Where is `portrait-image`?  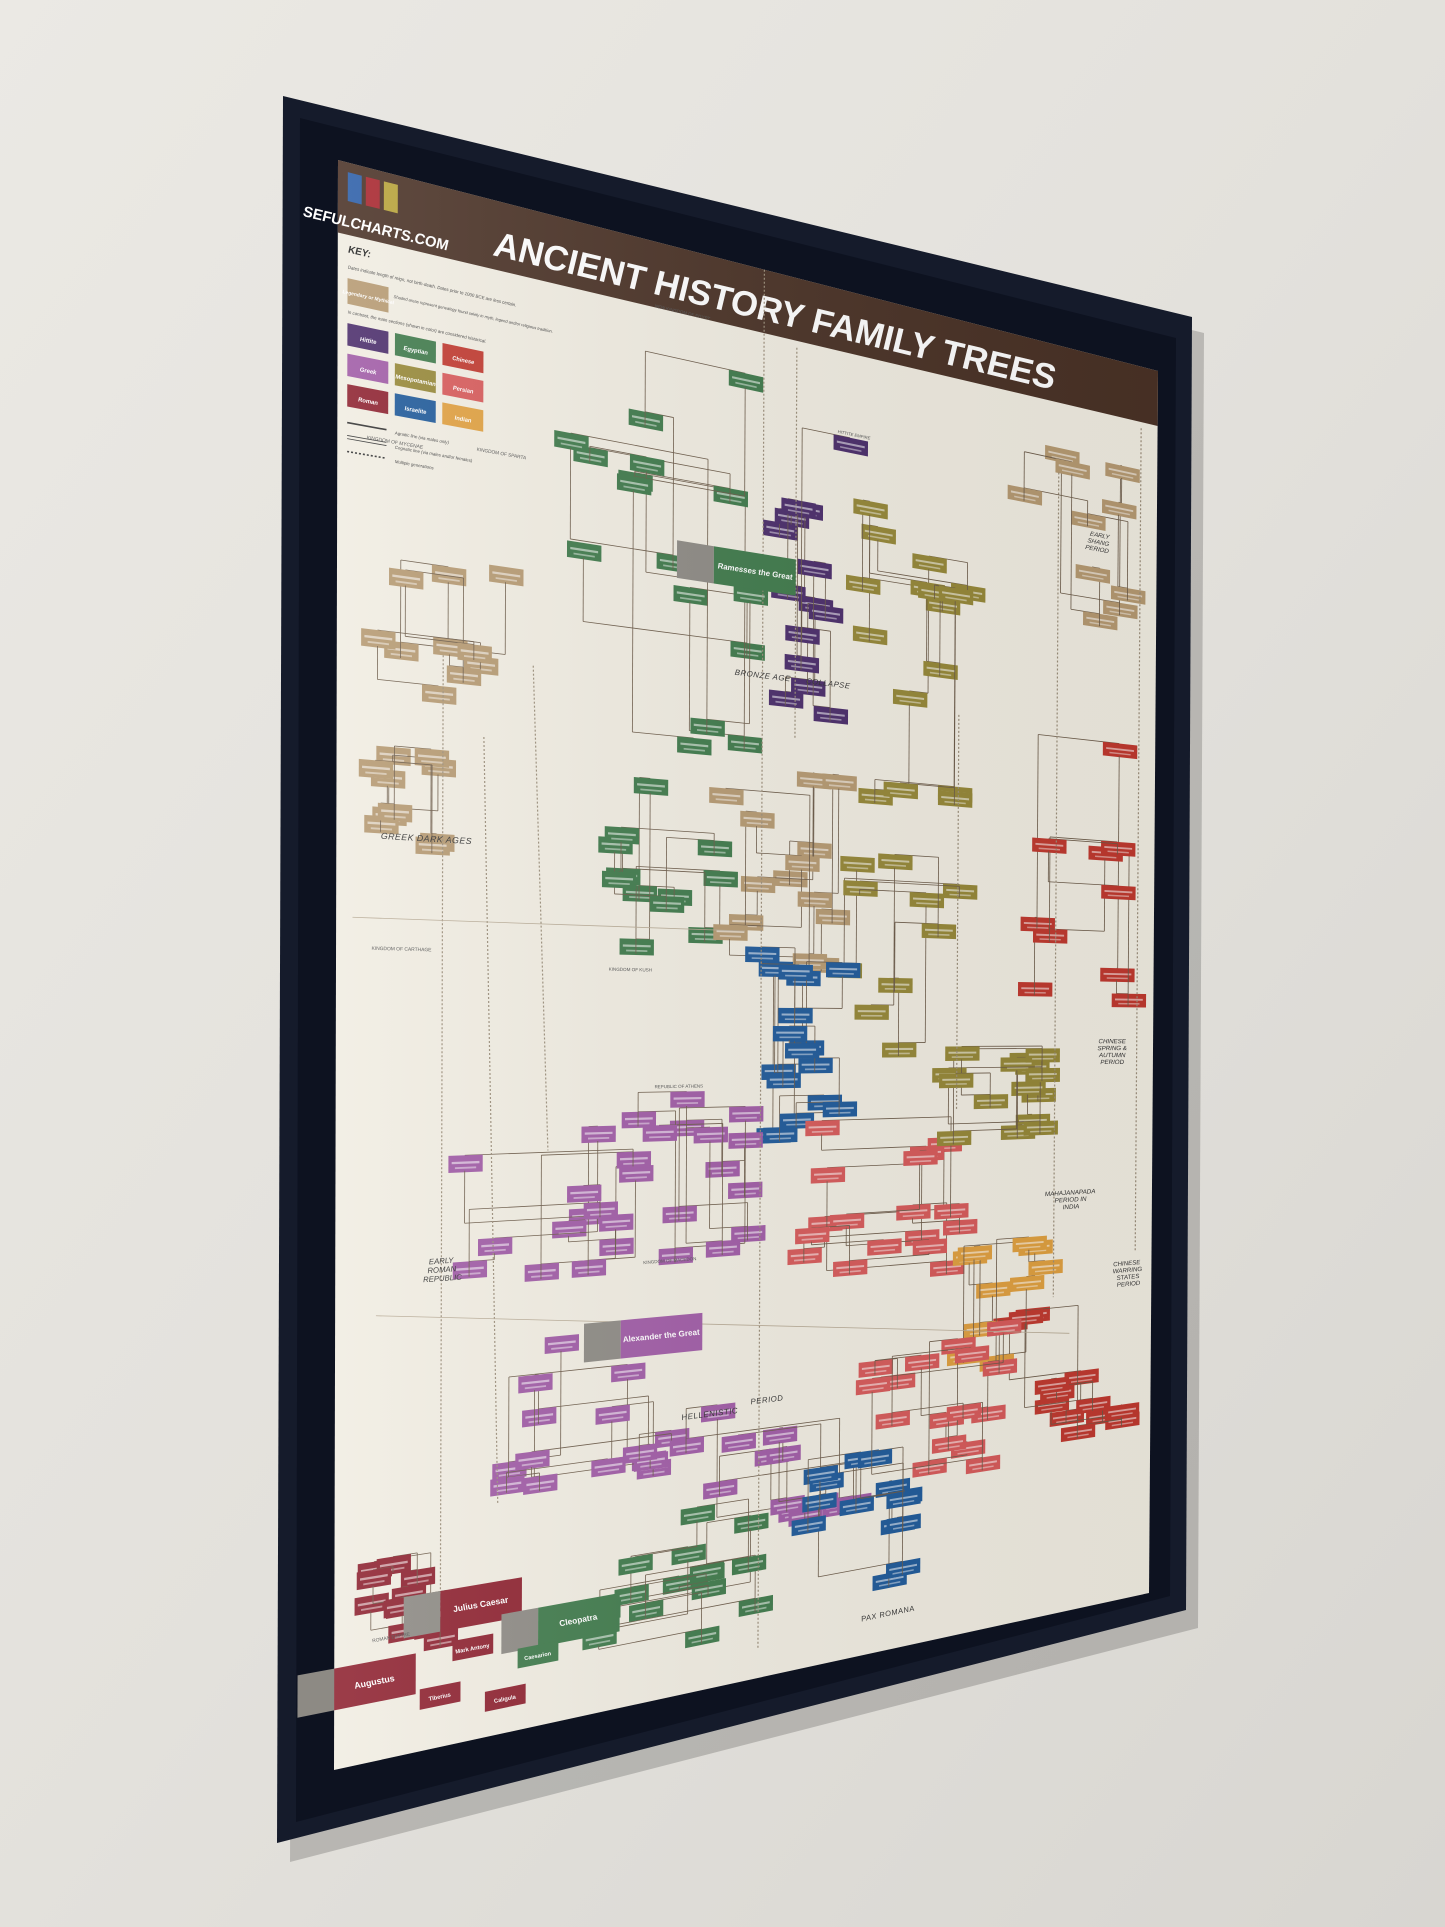
portrait-image is located at coordinates (316, 1693).